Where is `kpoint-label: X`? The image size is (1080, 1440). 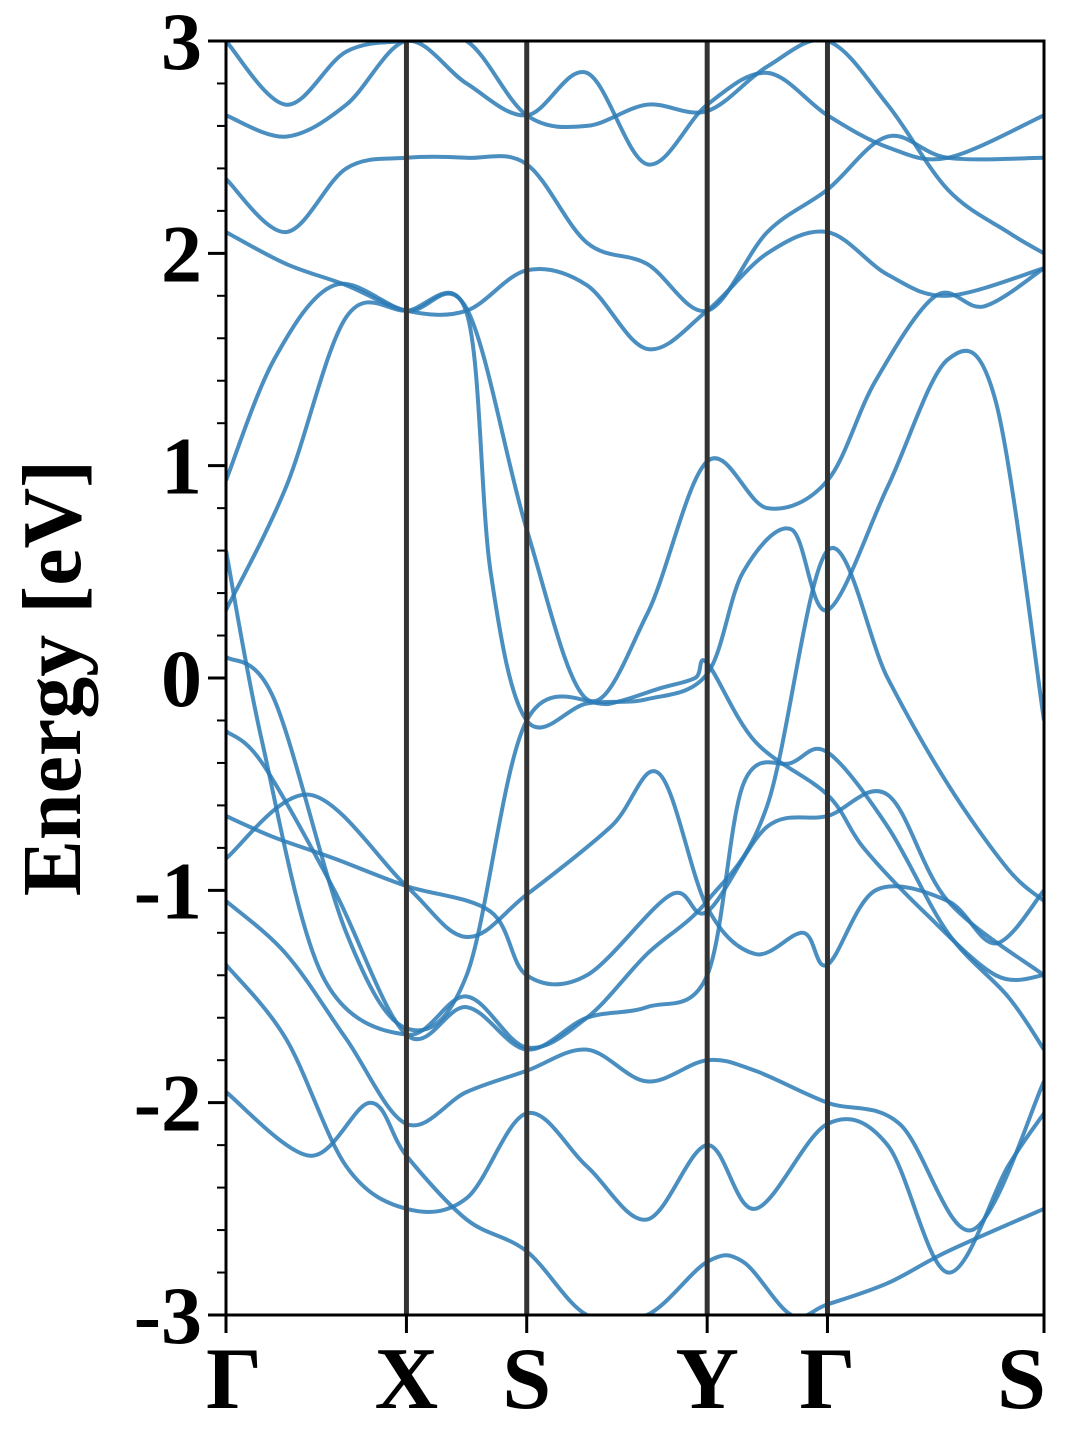
kpoint-label: X is located at coordinates (407, 1379).